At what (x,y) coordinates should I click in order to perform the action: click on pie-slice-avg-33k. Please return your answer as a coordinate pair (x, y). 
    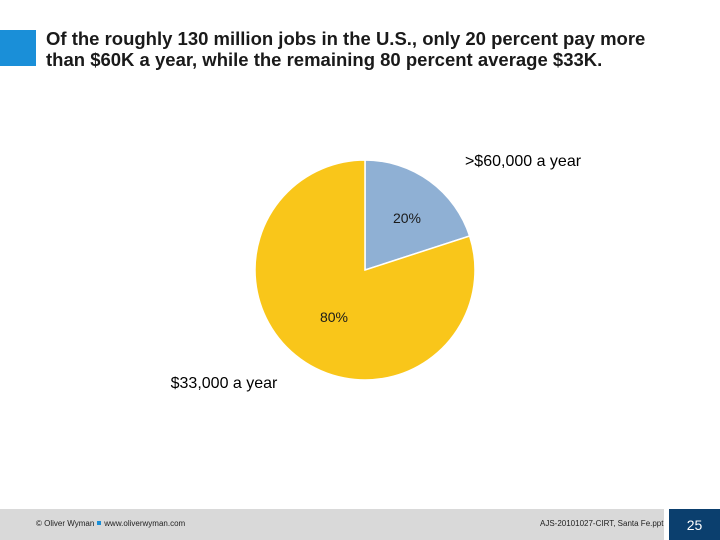
    Looking at the image, I should click on (365, 270).